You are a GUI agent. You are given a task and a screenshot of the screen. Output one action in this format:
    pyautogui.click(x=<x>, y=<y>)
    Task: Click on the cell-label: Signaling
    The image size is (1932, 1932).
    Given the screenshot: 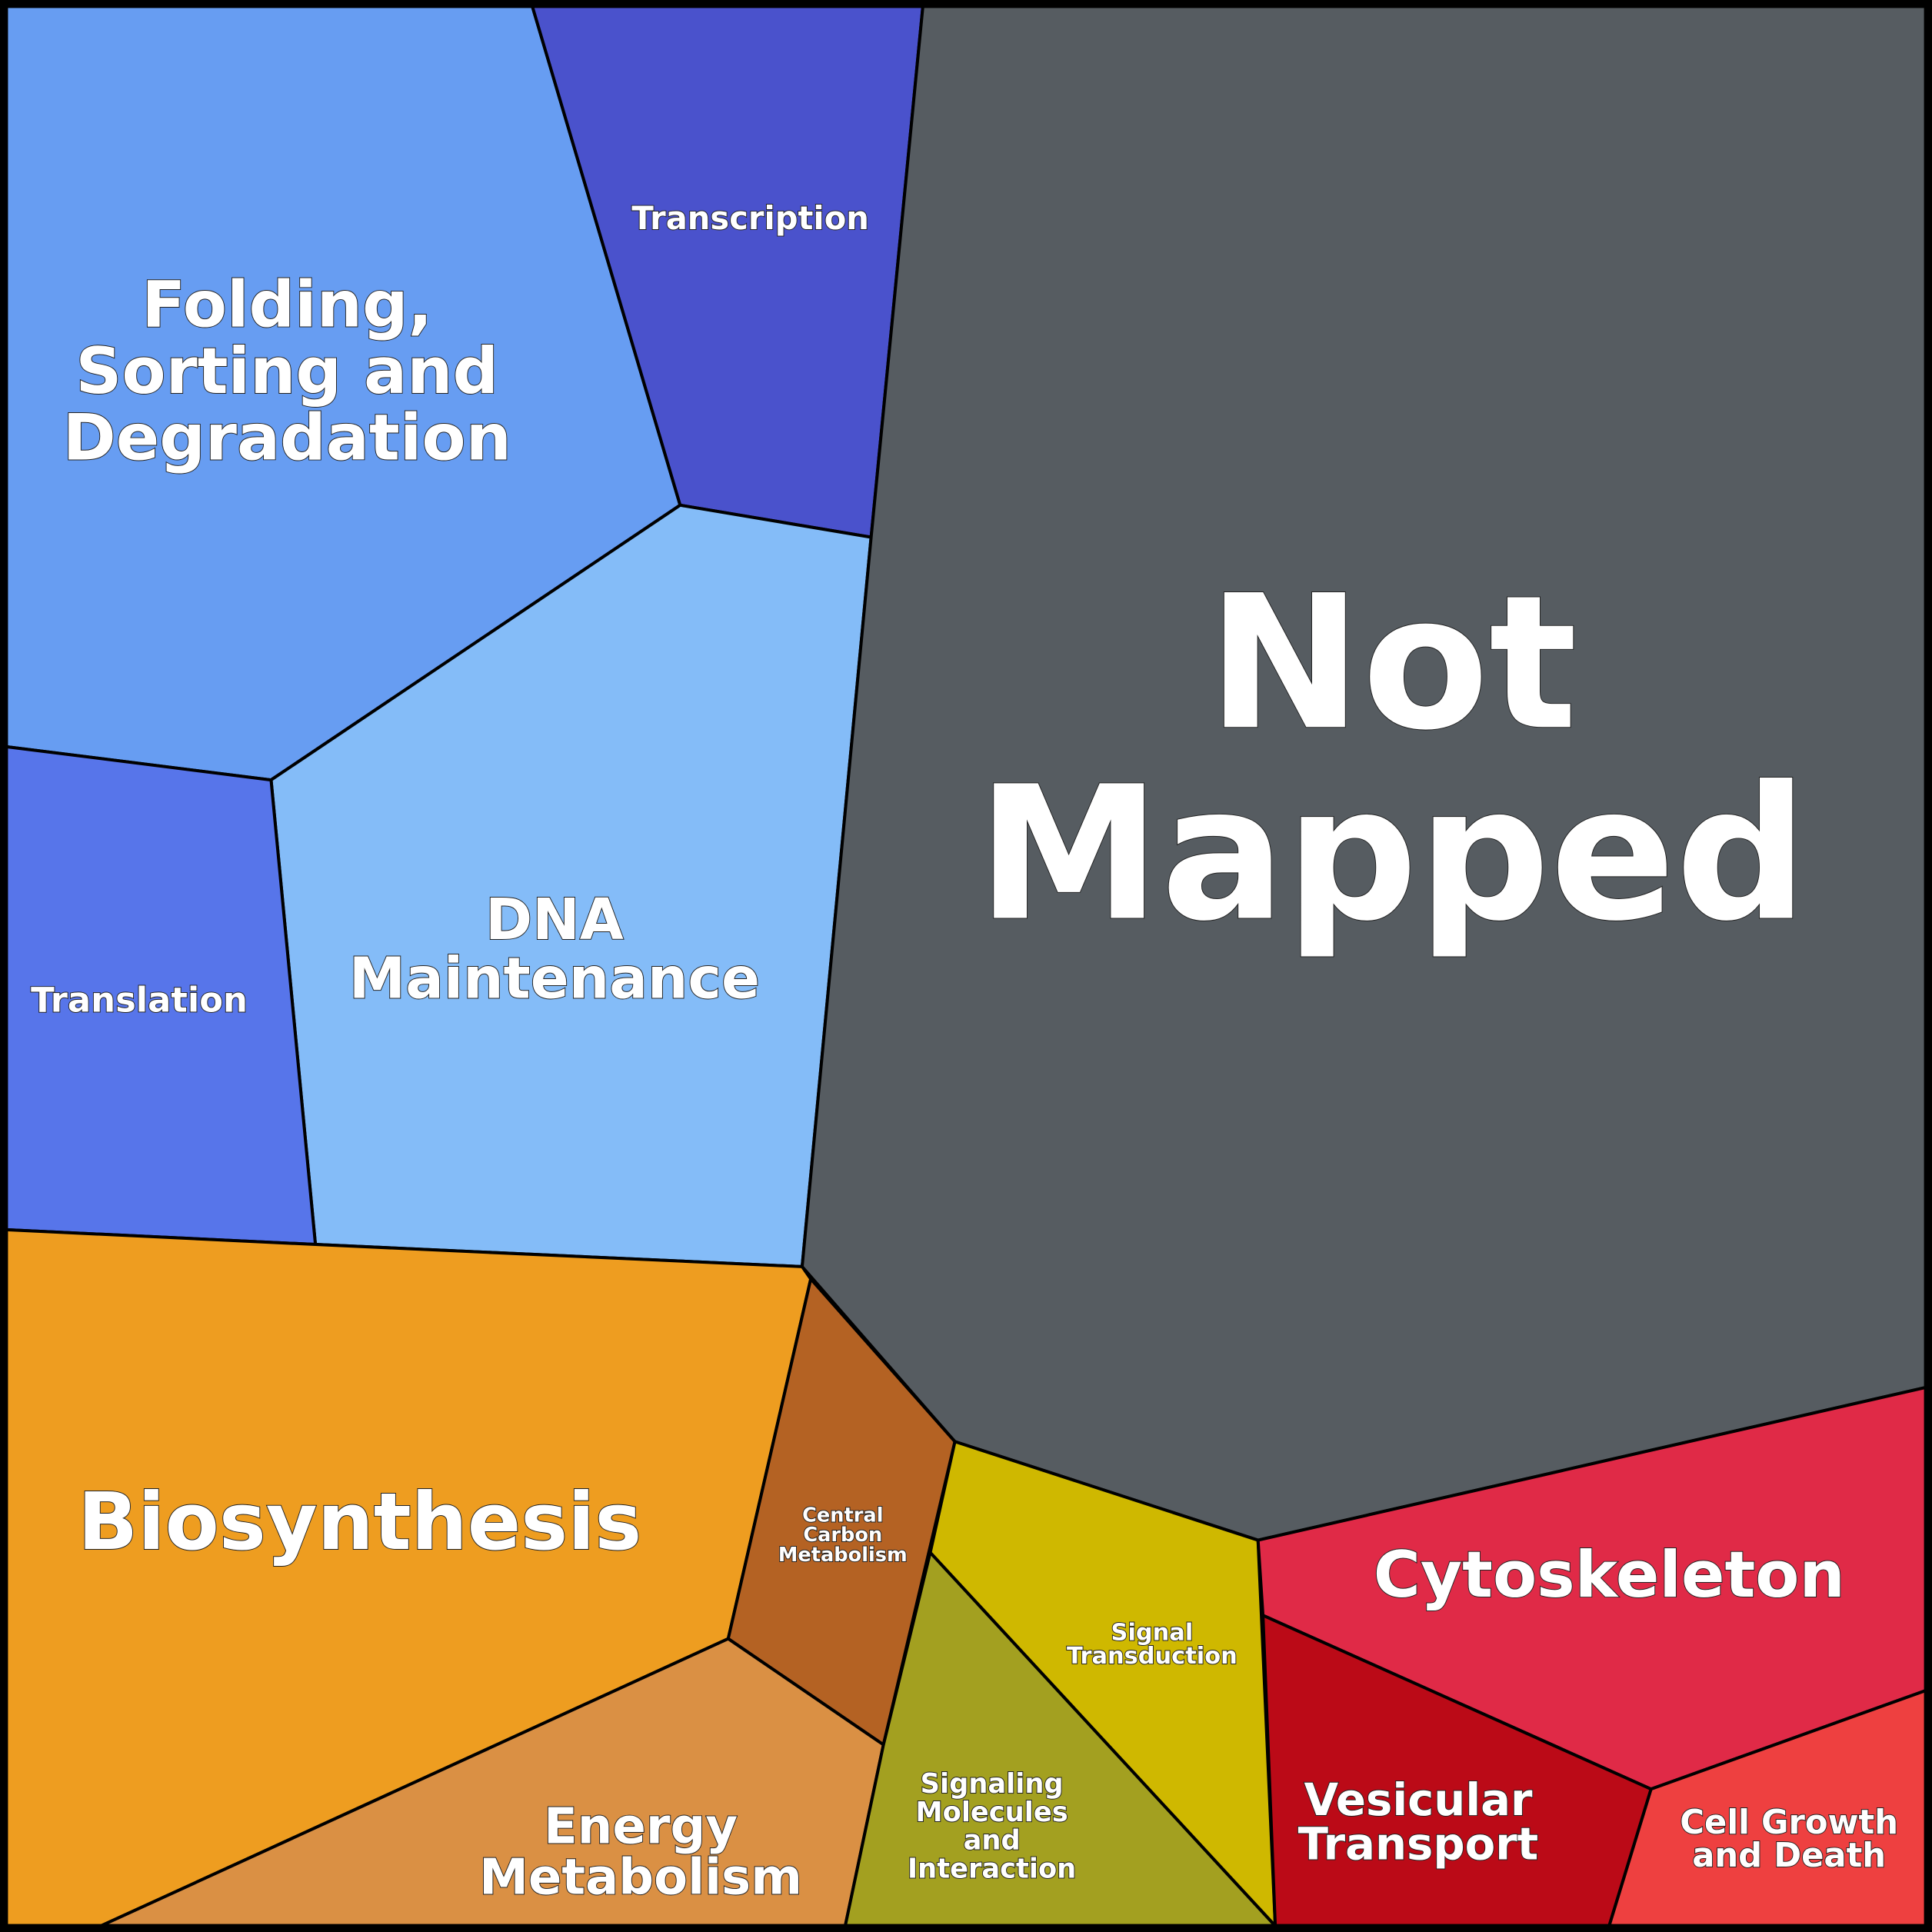 What is the action you would take?
    pyautogui.click(x=992, y=1784)
    